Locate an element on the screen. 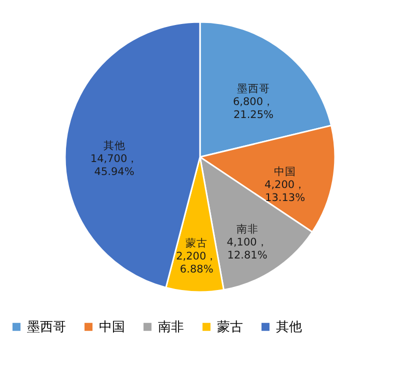  legend-label: 蒙古 is located at coordinates (230, 327).